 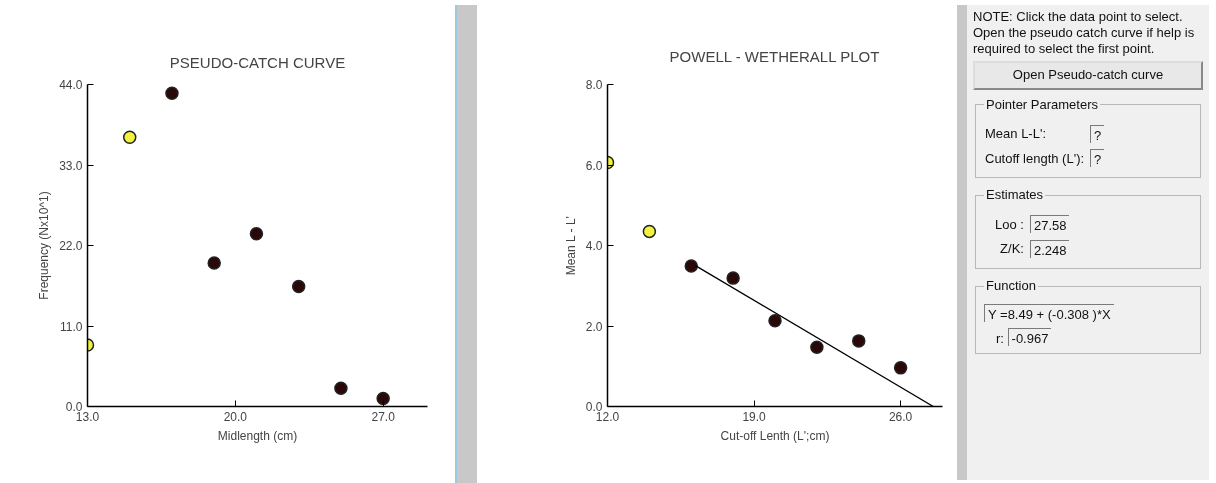 I want to click on y-axis-title: Frequency (Nx10^1), so click(x=44, y=245).